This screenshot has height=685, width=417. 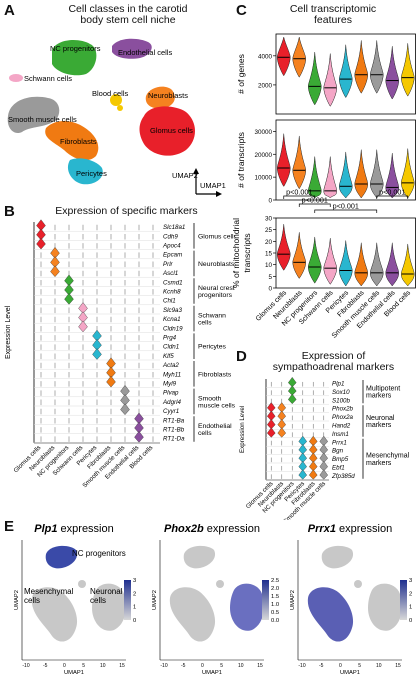 What do you see at coordinates (171, 347) in the screenshot?
I see `panel-b-gene-cldn1: Cldn1` at bounding box center [171, 347].